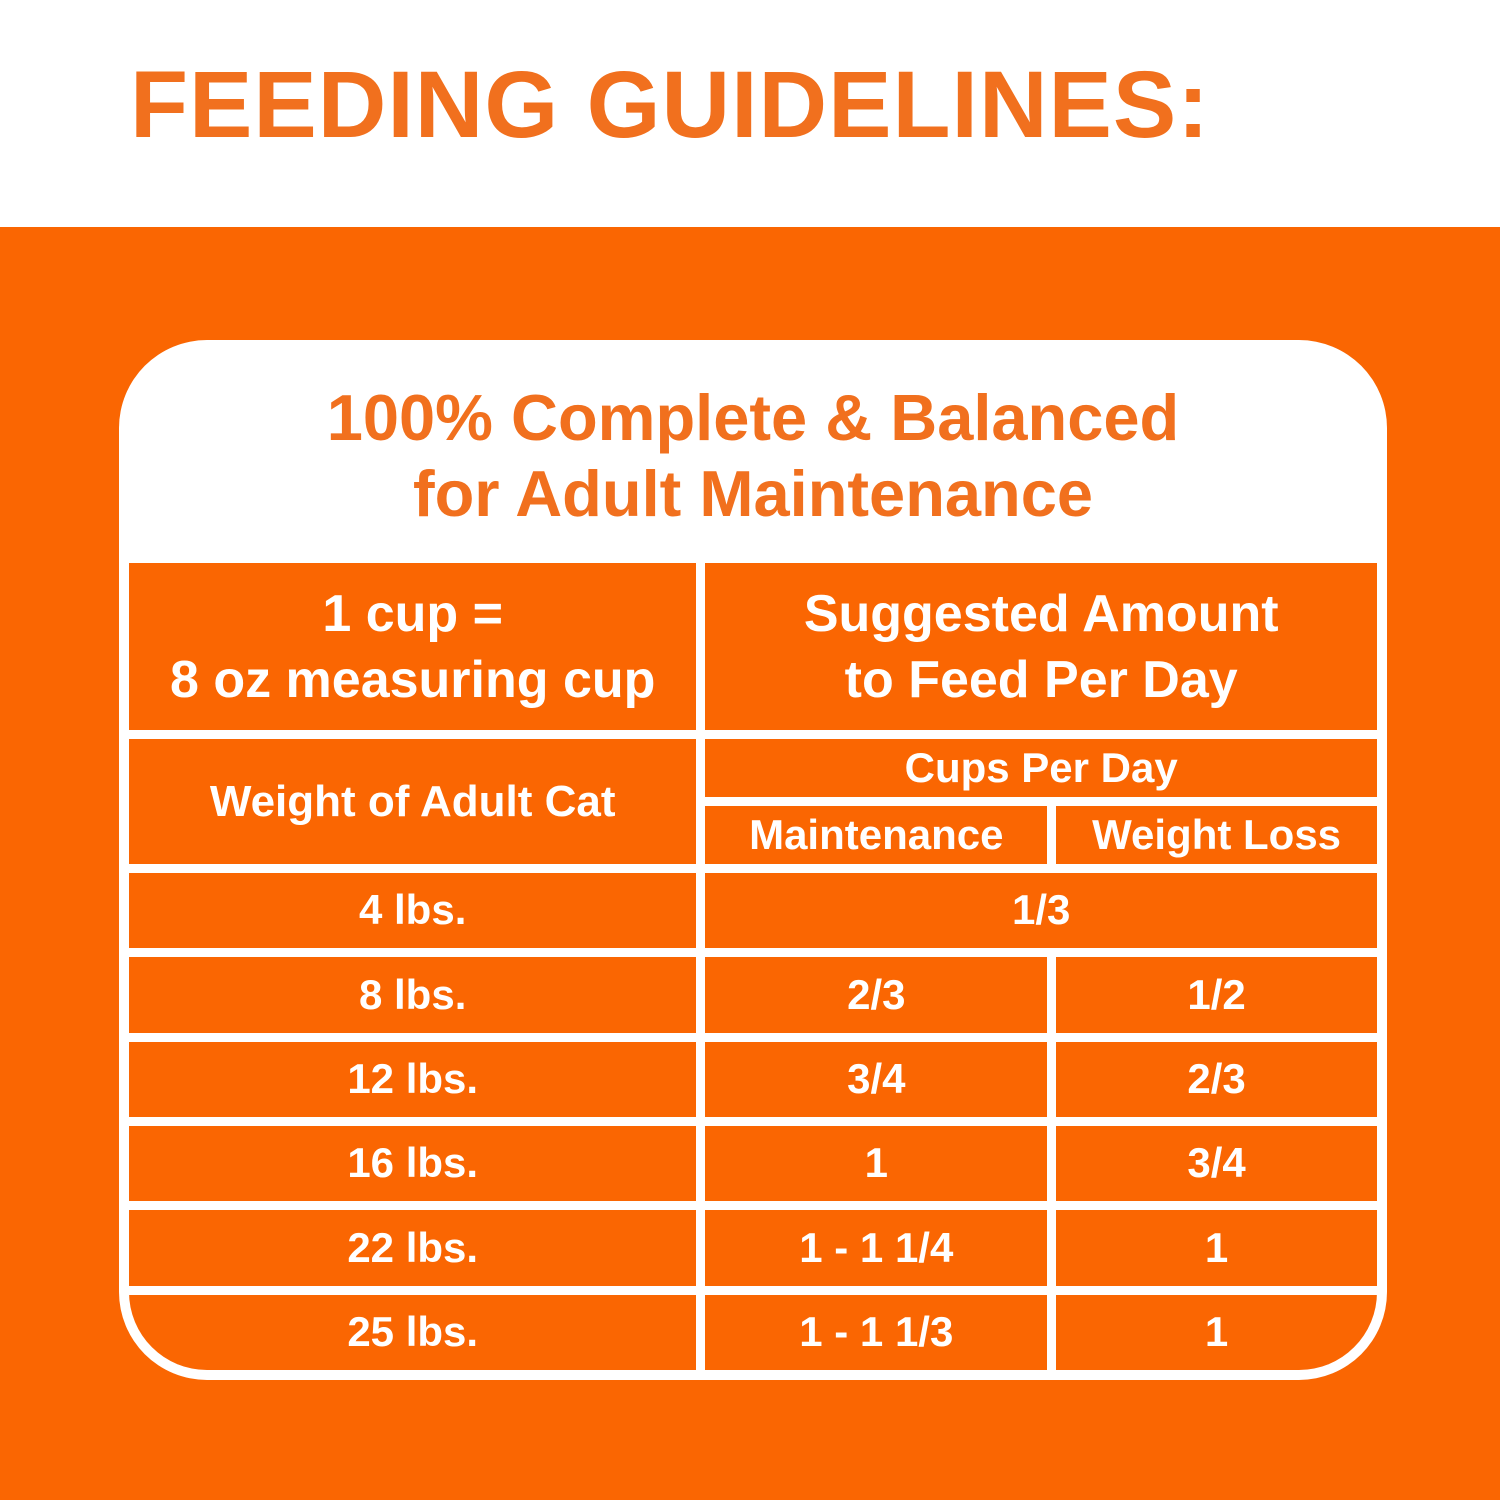 The image size is (1500, 1500). I want to click on header-cup-definition: 1 cup = 8 oz measuring cup, so click(413, 646).